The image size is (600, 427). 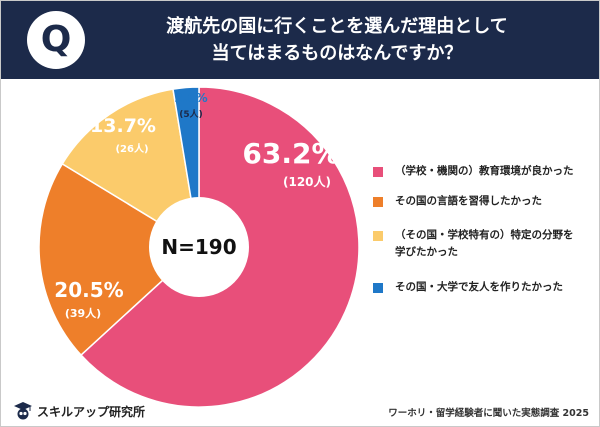 I want to click on legend-label-line2: 学びたかった, so click(x=426, y=252).